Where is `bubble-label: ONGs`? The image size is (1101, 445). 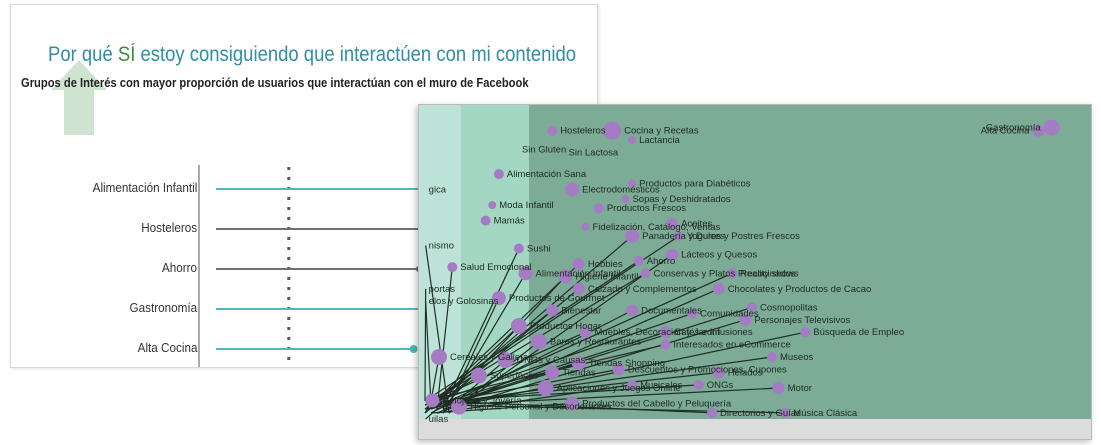
bubble-label: ONGs is located at coordinates (720, 385).